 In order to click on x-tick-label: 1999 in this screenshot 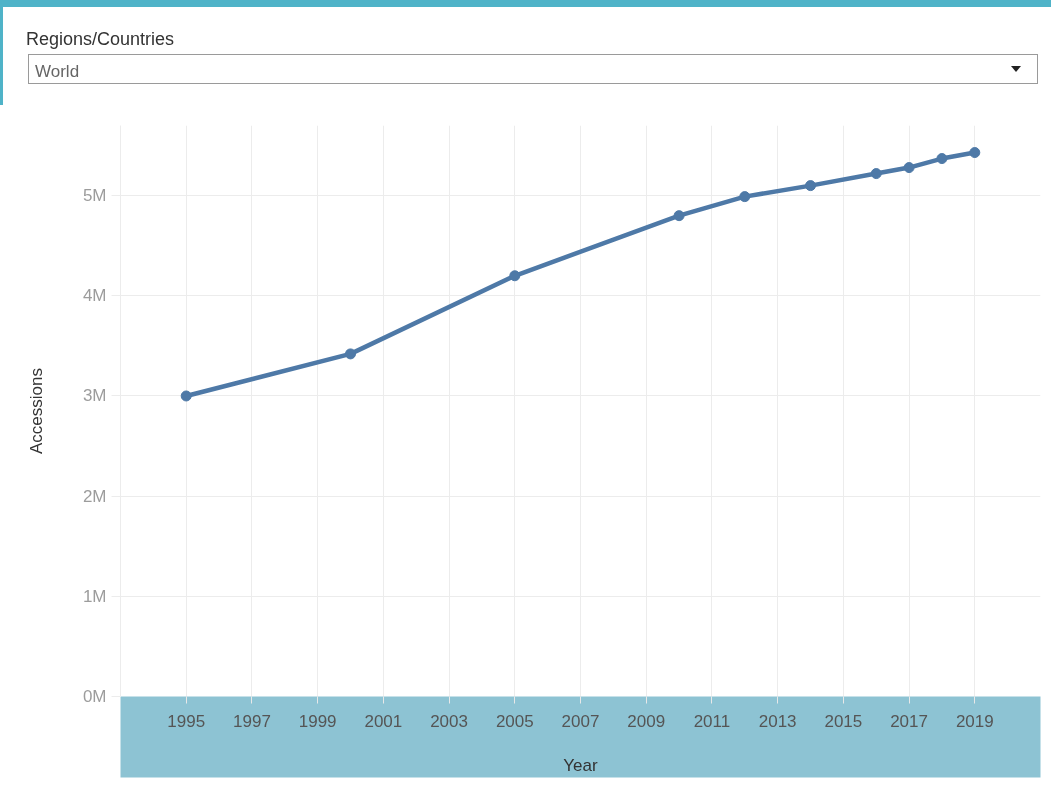, I will do `click(317, 721)`.